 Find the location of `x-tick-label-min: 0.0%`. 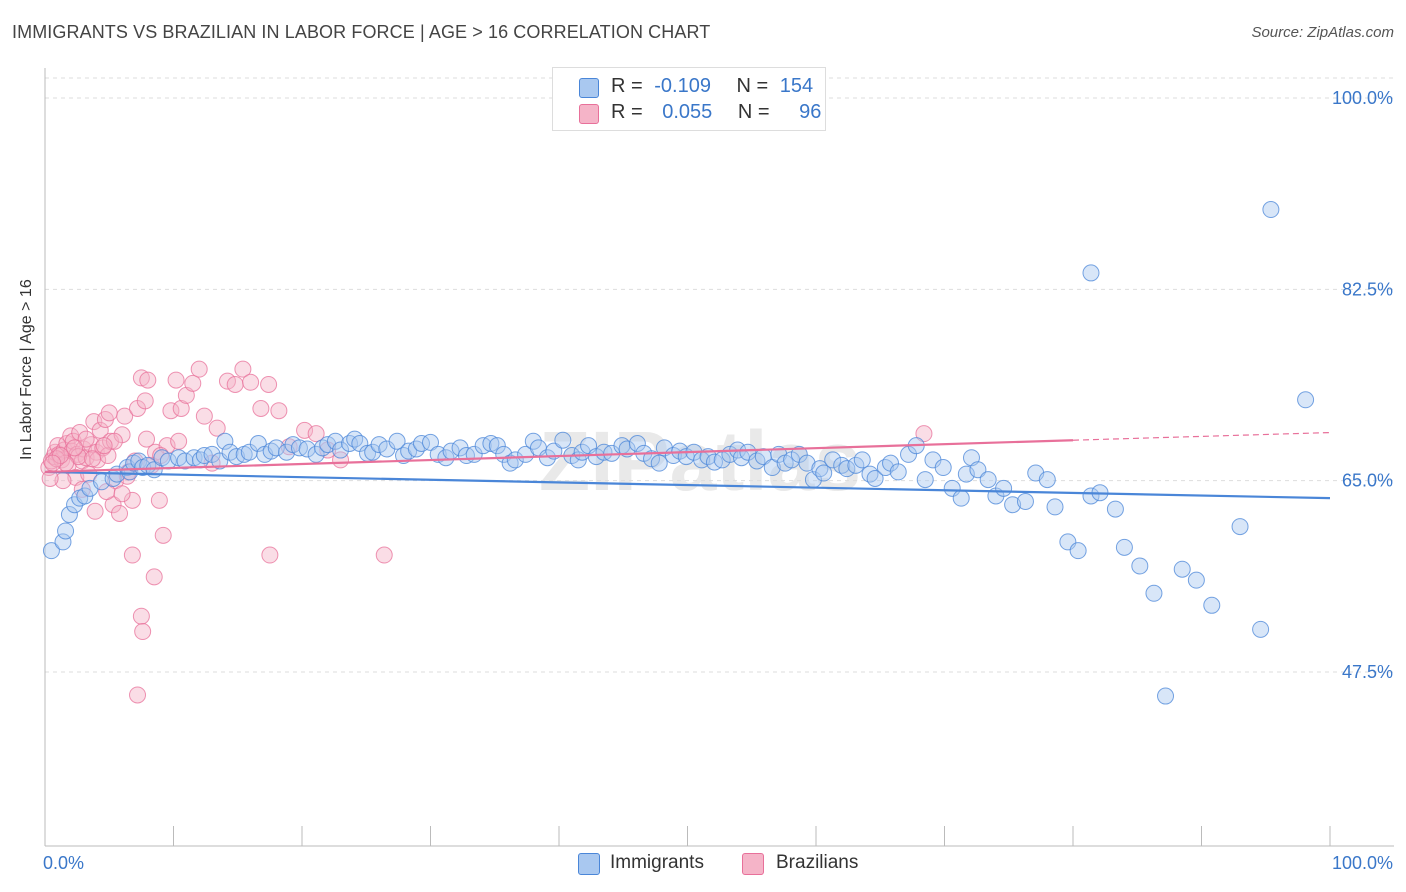

x-tick-label-min: 0.0% is located at coordinates (63, 863).